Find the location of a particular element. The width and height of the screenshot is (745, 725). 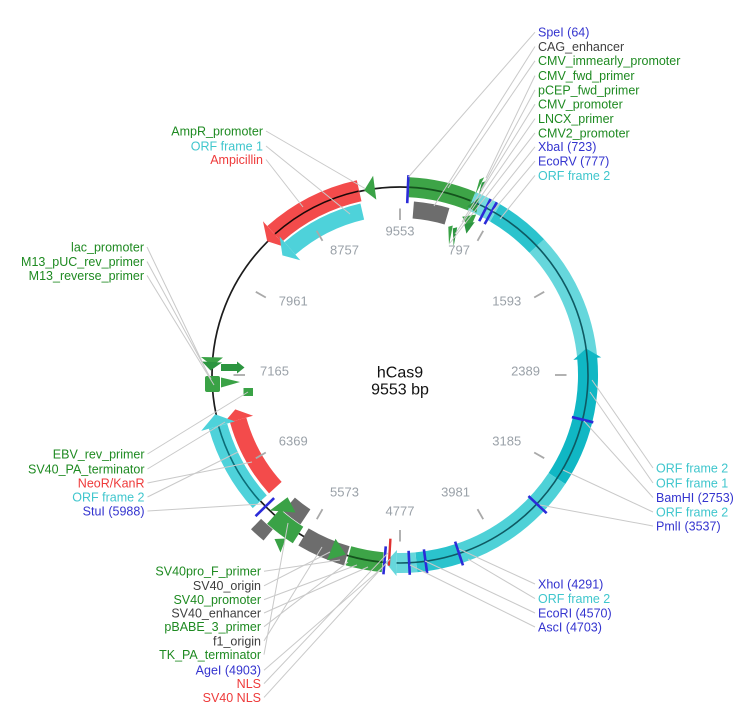

svg-text: 3981 is located at coordinates (455, 492).